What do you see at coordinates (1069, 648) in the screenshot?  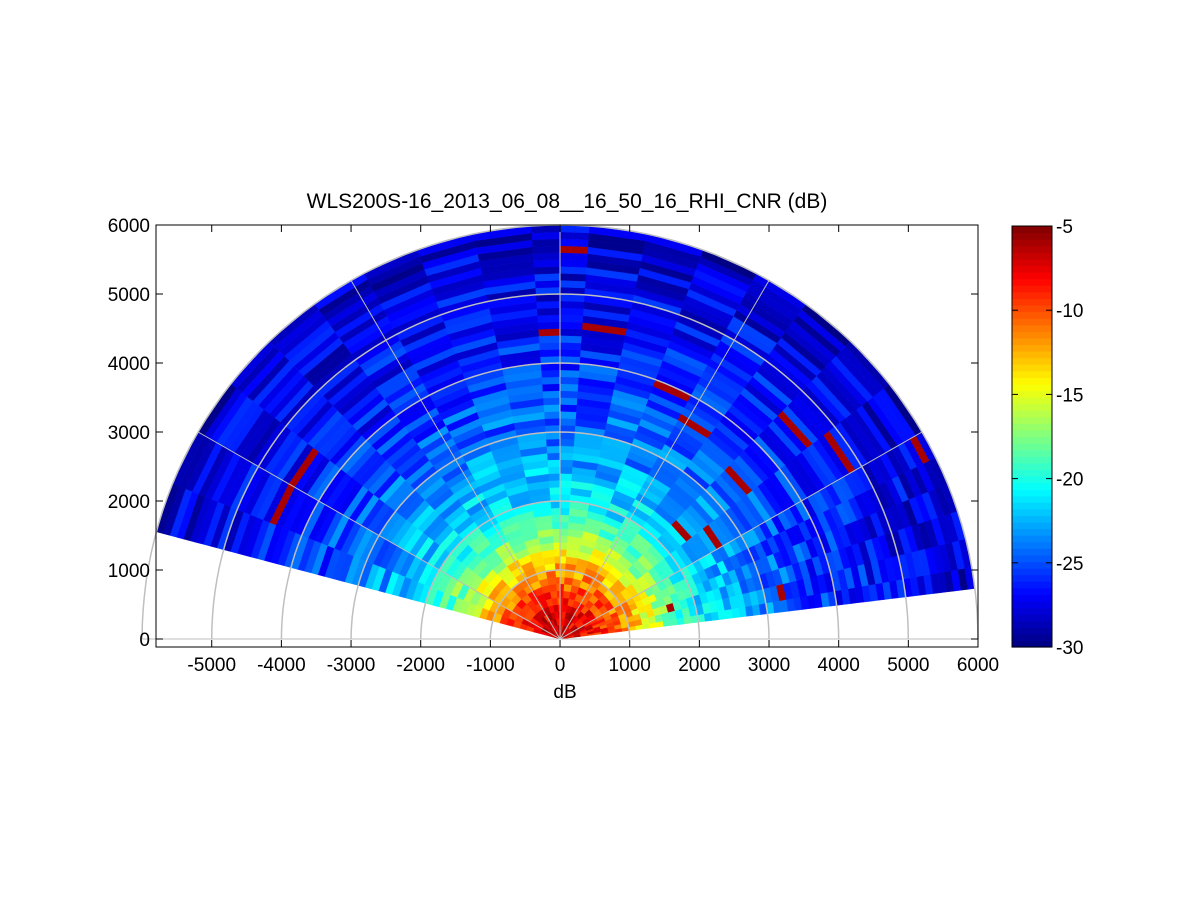 I see `colorbar-tick-label: -30` at bounding box center [1069, 648].